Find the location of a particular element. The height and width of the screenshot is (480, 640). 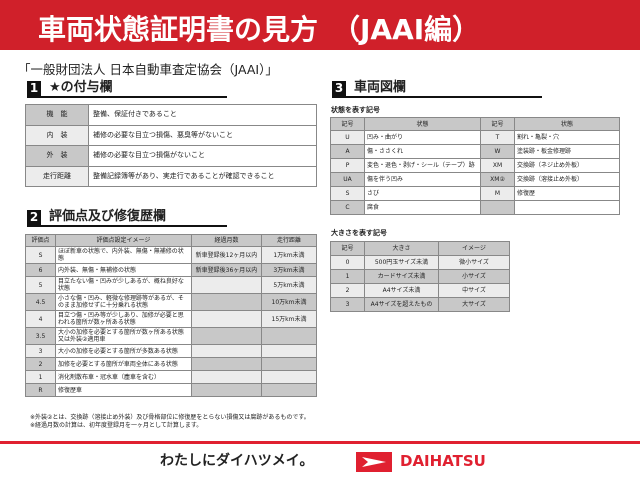

section3-heading: 3 車両図欄 is located at coordinates (437, 89).